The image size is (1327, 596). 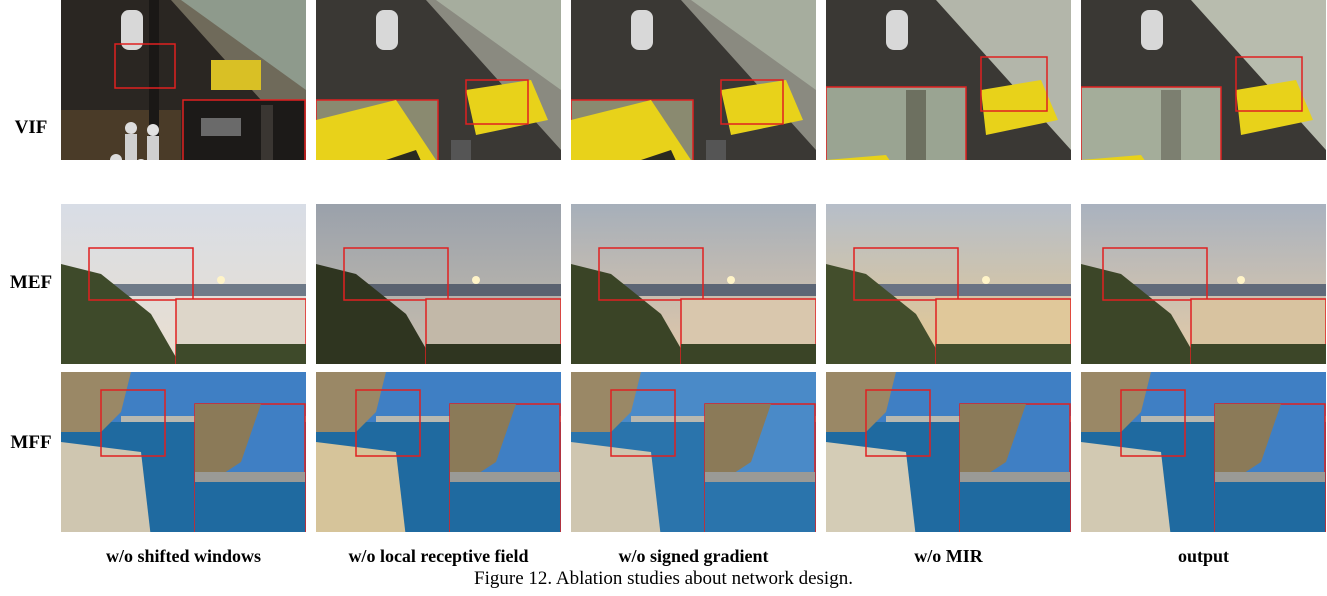 What do you see at coordinates (183, 556) in the screenshot?
I see `col-label-no-shifted-windows: w/o shifted windows` at bounding box center [183, 556].